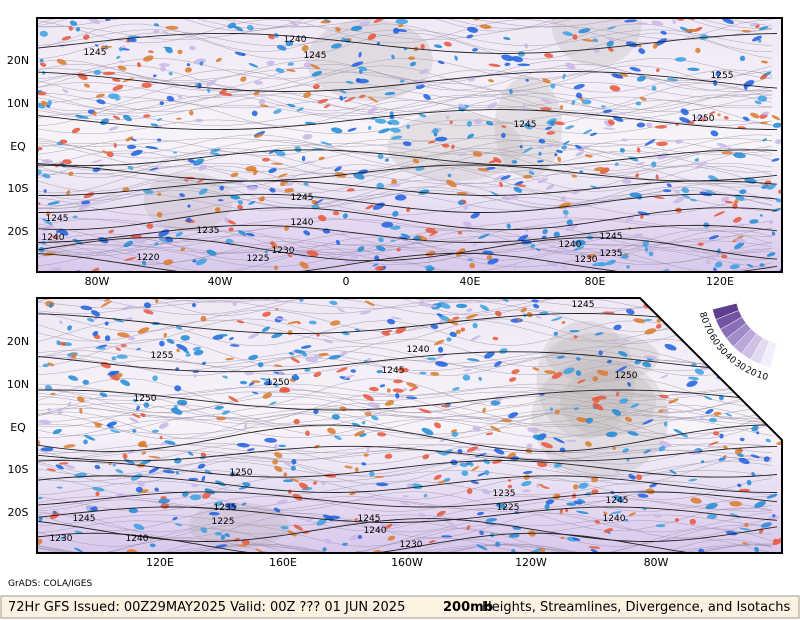 The height and width of the screenshot is (620, 800). What do you see at coordinates (407, 562) in the screenshot?
I see `lon-label: 160W` at bounding box center [407, 562].